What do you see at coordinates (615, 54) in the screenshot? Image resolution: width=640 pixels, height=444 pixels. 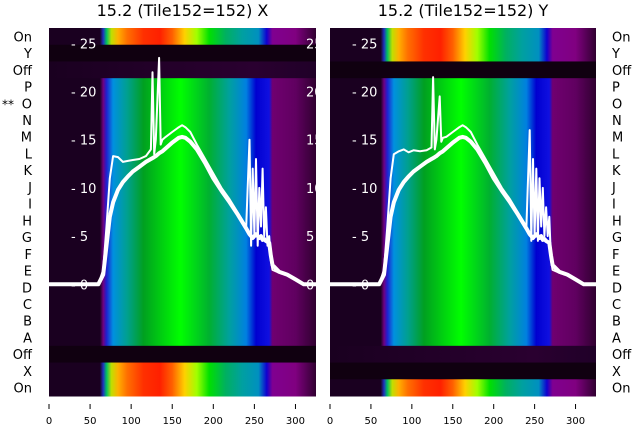 I see `row-label-right: Y` at bounding box center [615, 54].